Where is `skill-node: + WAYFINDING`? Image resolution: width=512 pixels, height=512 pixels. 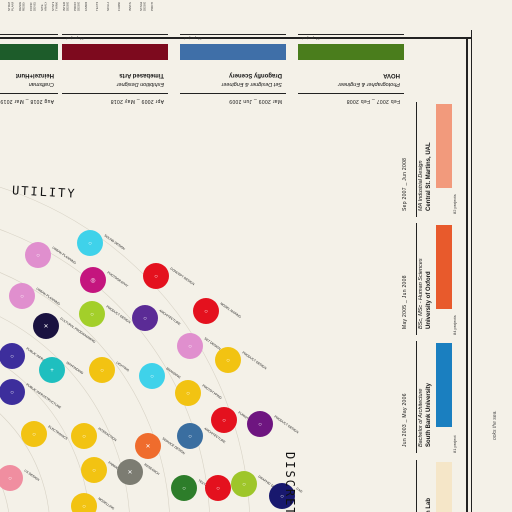 skill-node: + WAYFINDING is located at coordinates (62, 370).